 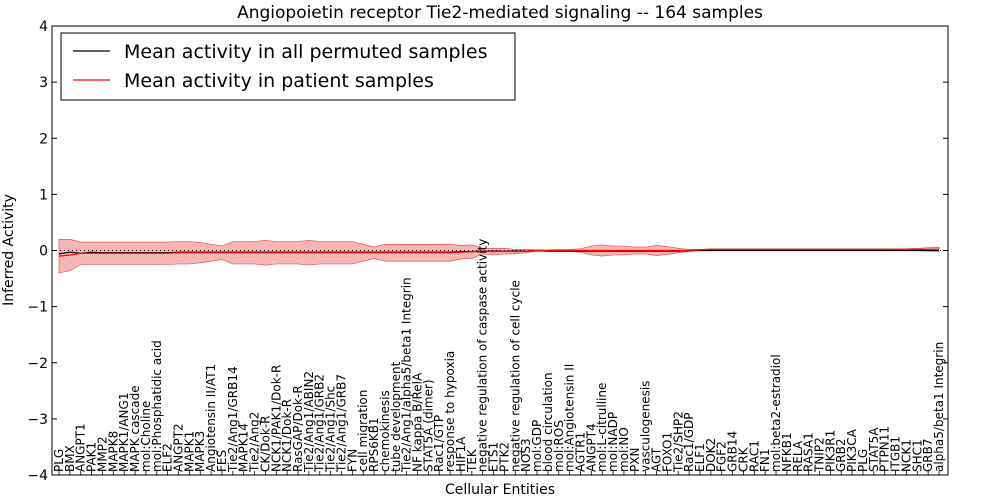 I want to click on x-tick-label: mol:ROS, so click(x=559, y=446).